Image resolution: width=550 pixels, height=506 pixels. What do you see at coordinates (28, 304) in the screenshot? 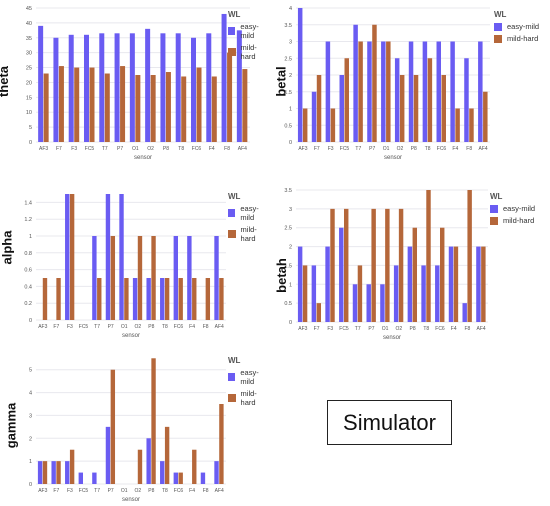
I see `y-tick-label: 0.2` at bounding box center [28, 304].